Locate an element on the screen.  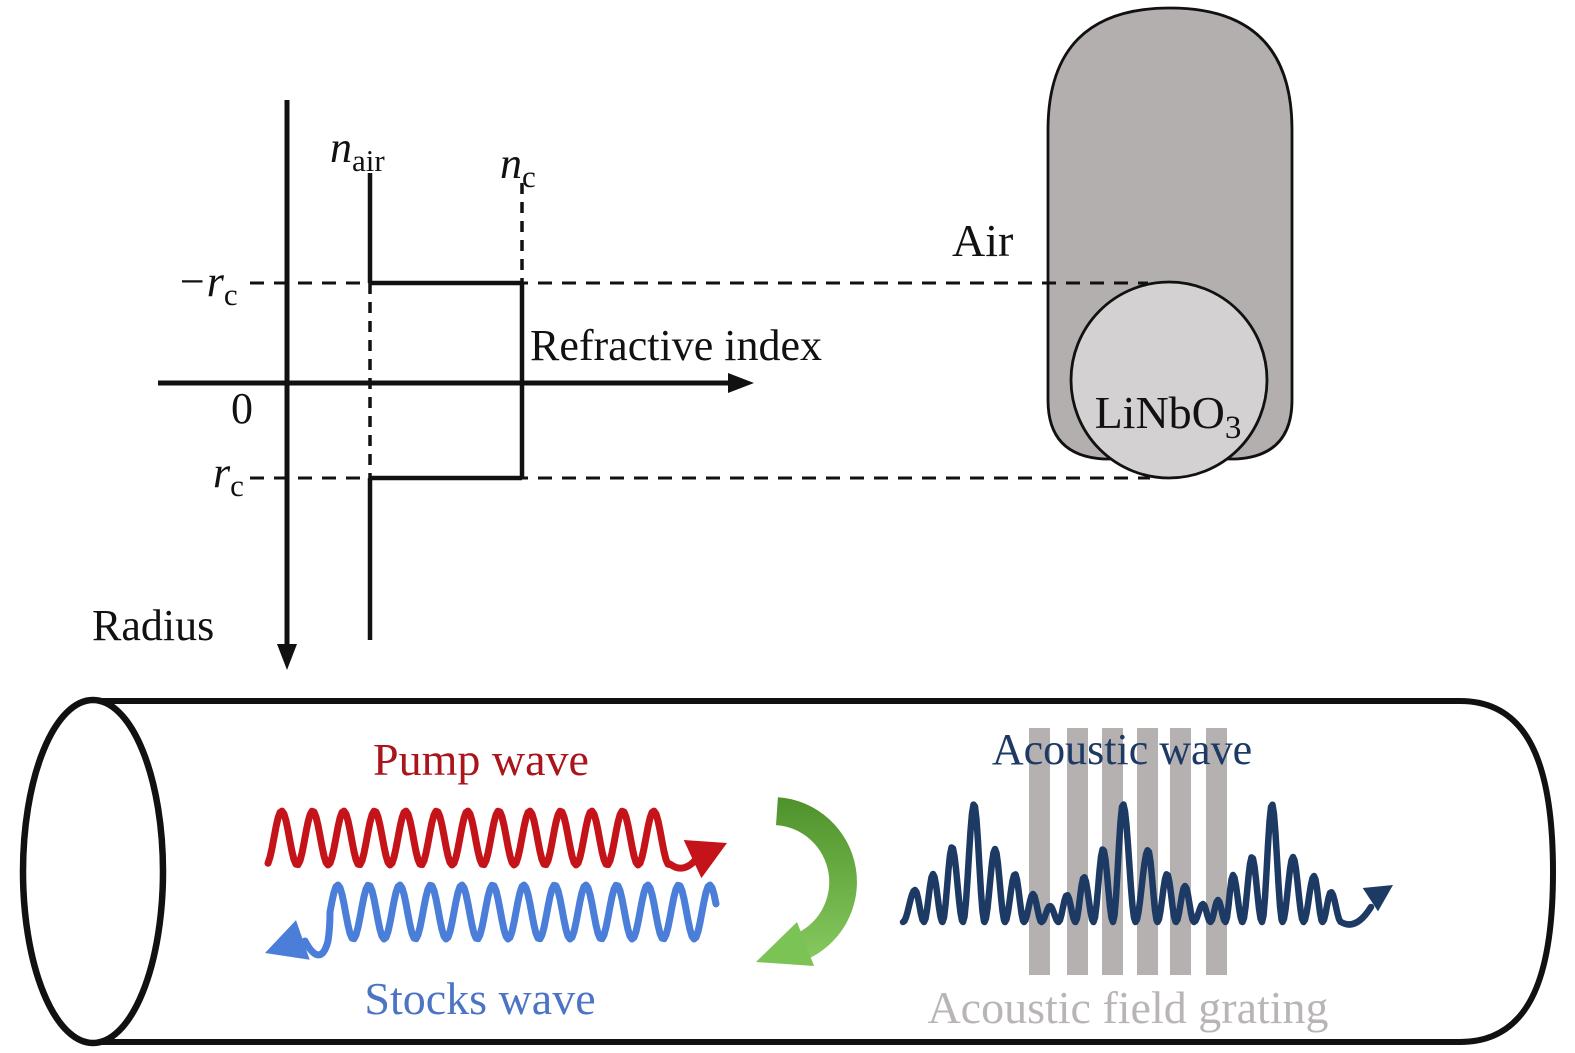
coupling-arrowhead-icon is located at coordinates (785, 944).